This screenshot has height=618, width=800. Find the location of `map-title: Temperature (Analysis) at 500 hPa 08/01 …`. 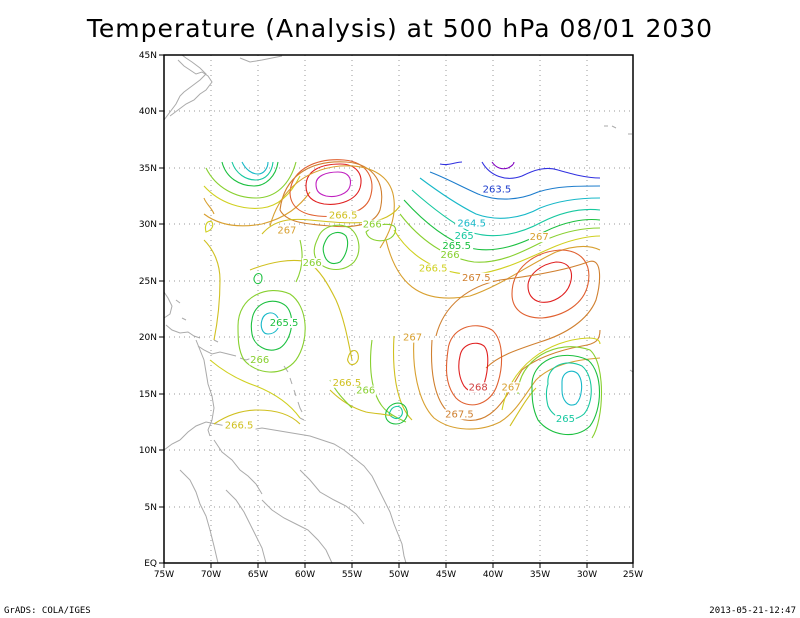

map-title: Temperature (Analysis) at 500 hPa 08/01 … is located at coordinates (400, 28).